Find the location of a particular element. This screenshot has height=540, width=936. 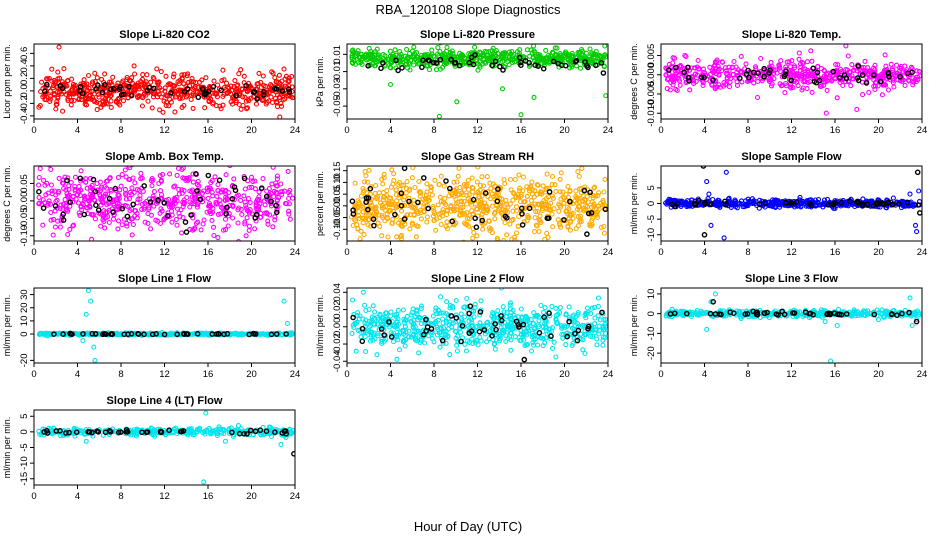

x-tick-label: 0 is located at coordinates (33, 252).